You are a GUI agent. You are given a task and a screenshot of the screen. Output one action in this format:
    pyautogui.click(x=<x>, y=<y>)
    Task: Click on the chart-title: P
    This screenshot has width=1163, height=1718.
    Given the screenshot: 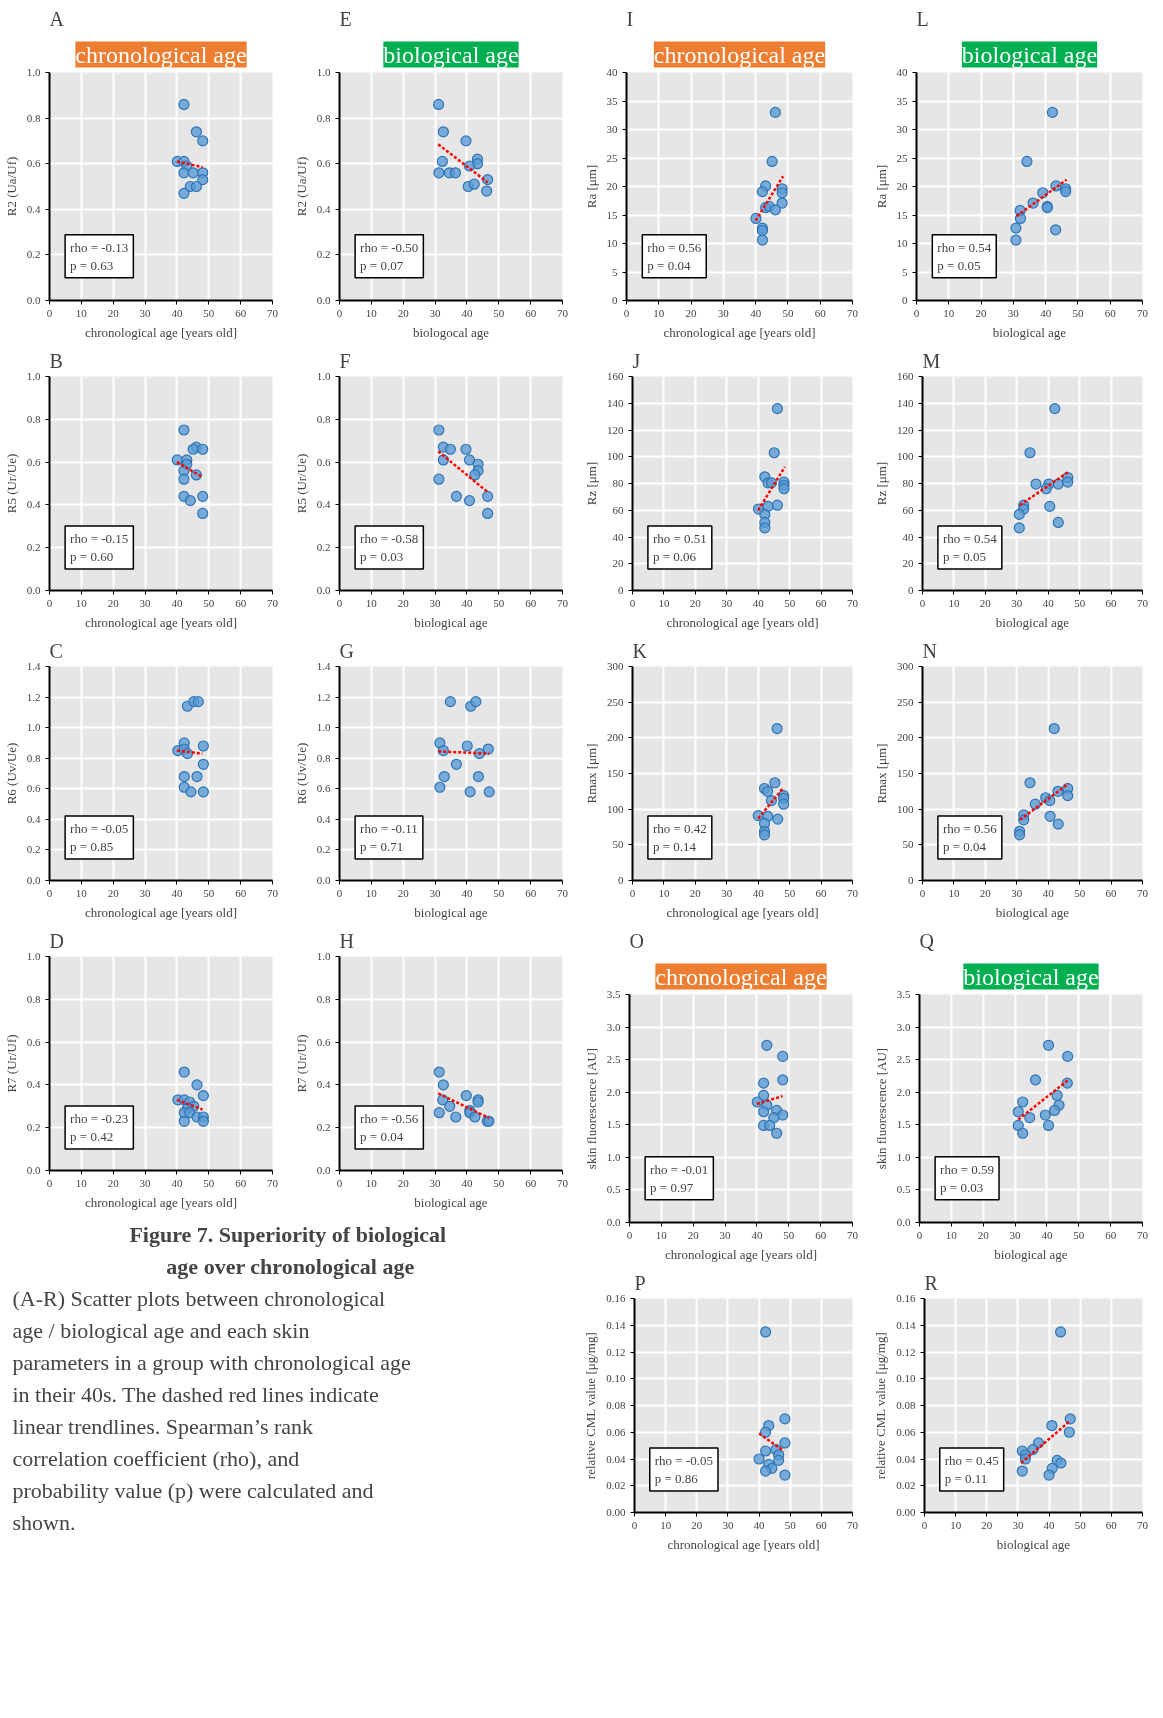 What is the action you would take?
    pyautogui.click(x=640, y=1282)
    